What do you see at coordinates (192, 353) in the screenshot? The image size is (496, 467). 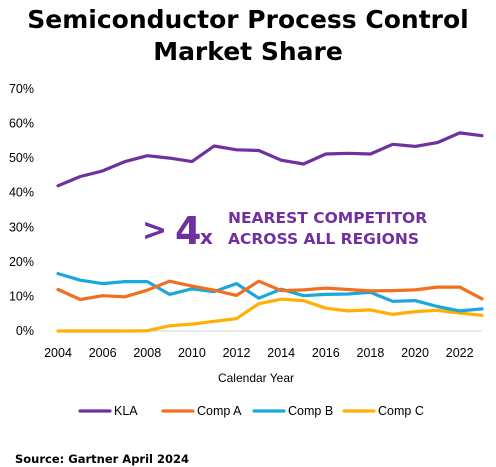 I see `x-tick-label: 2010` at bounding box center [192, 353].